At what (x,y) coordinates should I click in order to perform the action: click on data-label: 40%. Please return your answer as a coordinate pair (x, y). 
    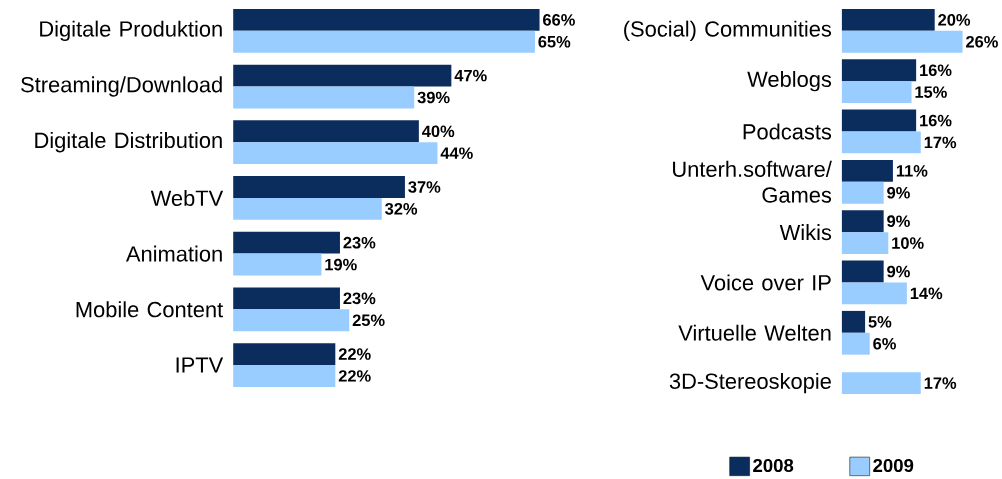
    Looking at the image, I should click on (438, 131).